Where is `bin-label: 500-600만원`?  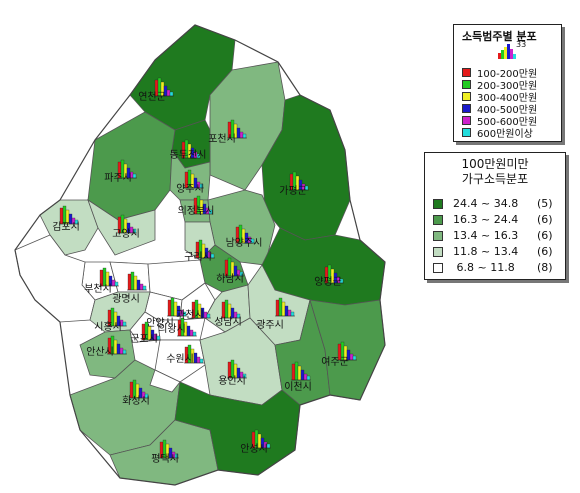
bin-label: 500-600만원 is located at coordinates (507, 122).